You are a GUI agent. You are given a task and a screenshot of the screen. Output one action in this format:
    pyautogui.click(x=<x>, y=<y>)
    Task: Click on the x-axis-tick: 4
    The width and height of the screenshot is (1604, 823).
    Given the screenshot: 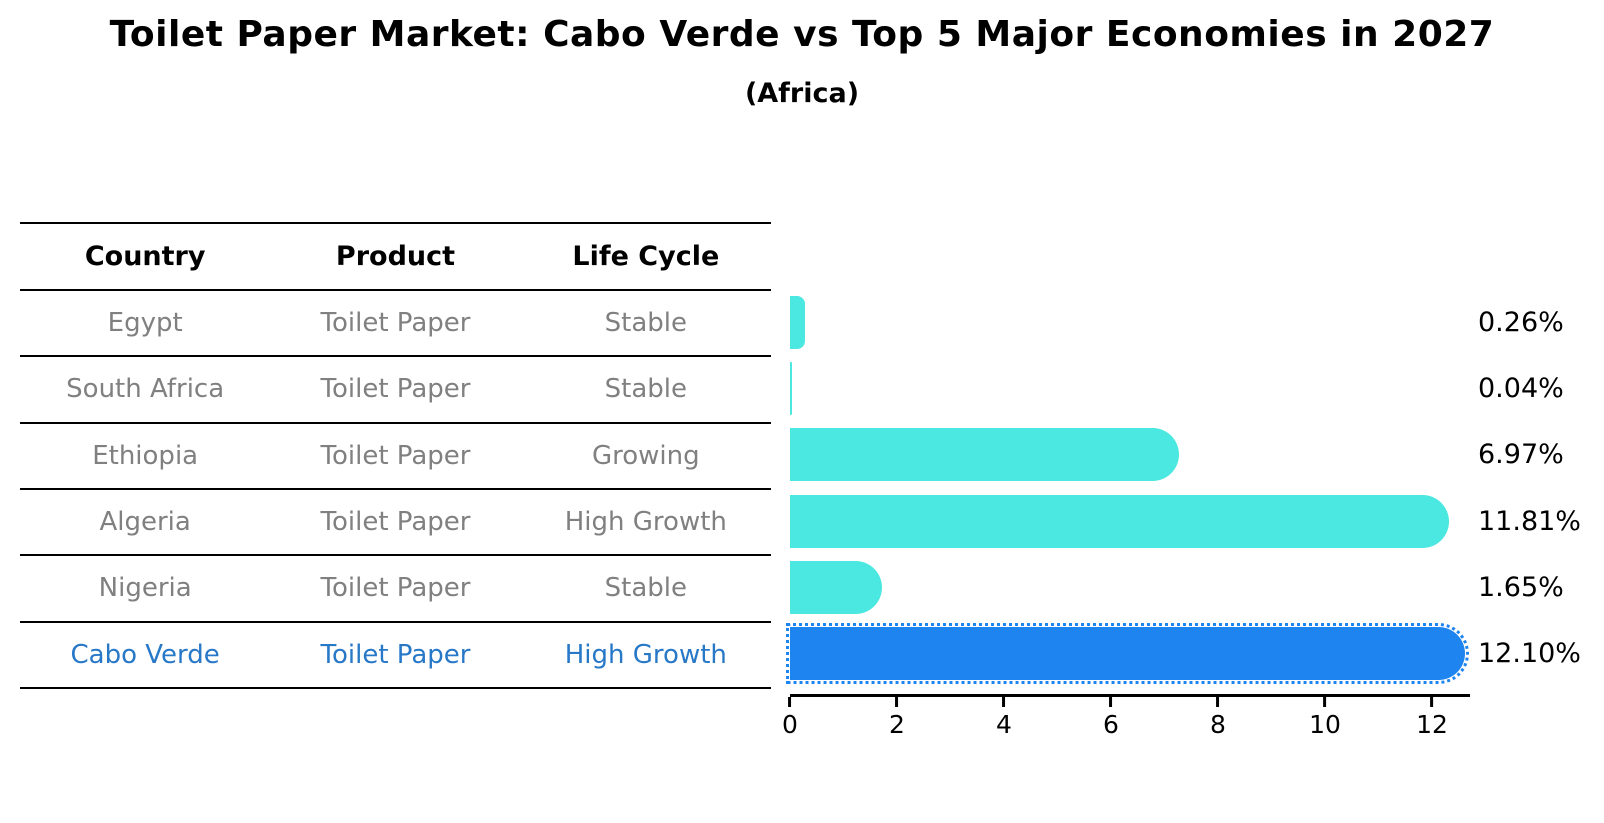 What is the action you would take?
    pyautogui.click(x=1004, y=718)
    